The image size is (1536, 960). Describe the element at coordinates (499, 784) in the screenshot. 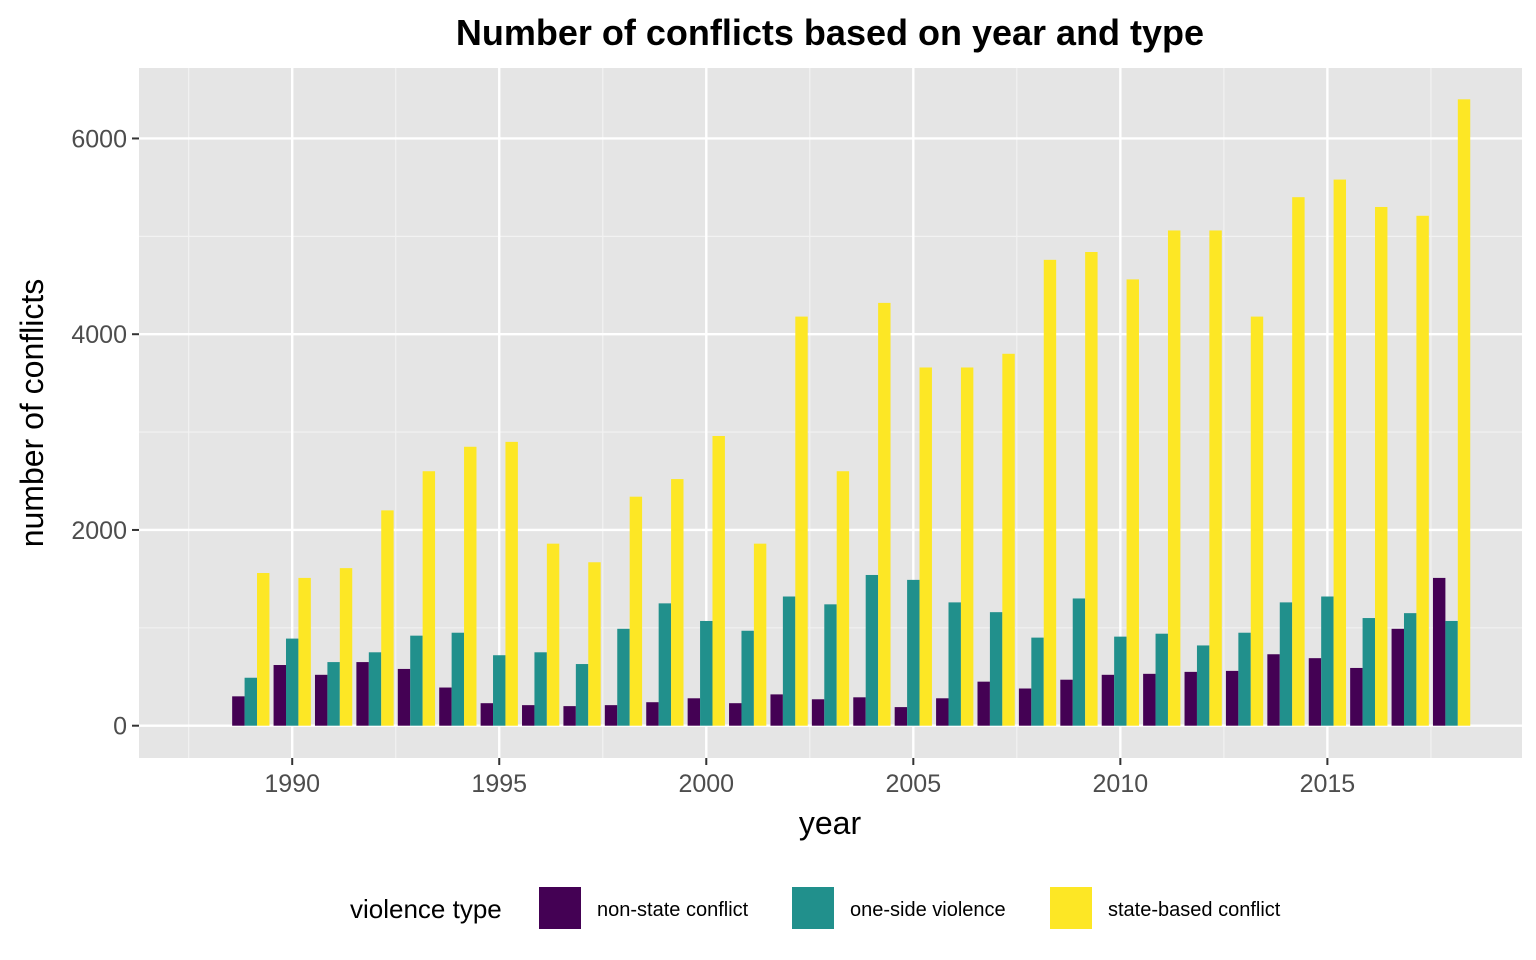

I see `x-tick-label: 1995` at that location.